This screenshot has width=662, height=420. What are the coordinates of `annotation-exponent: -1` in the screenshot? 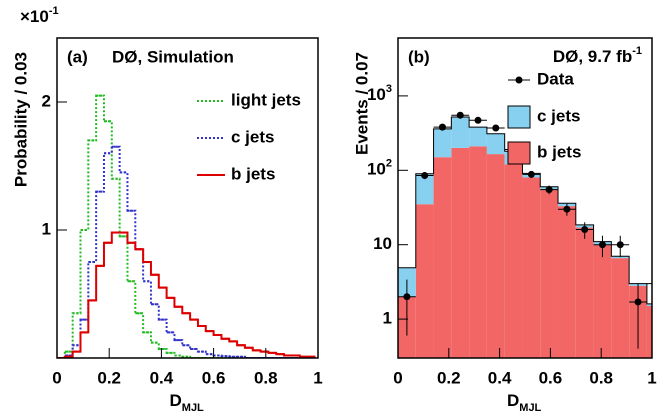 It's located at (637, 51).